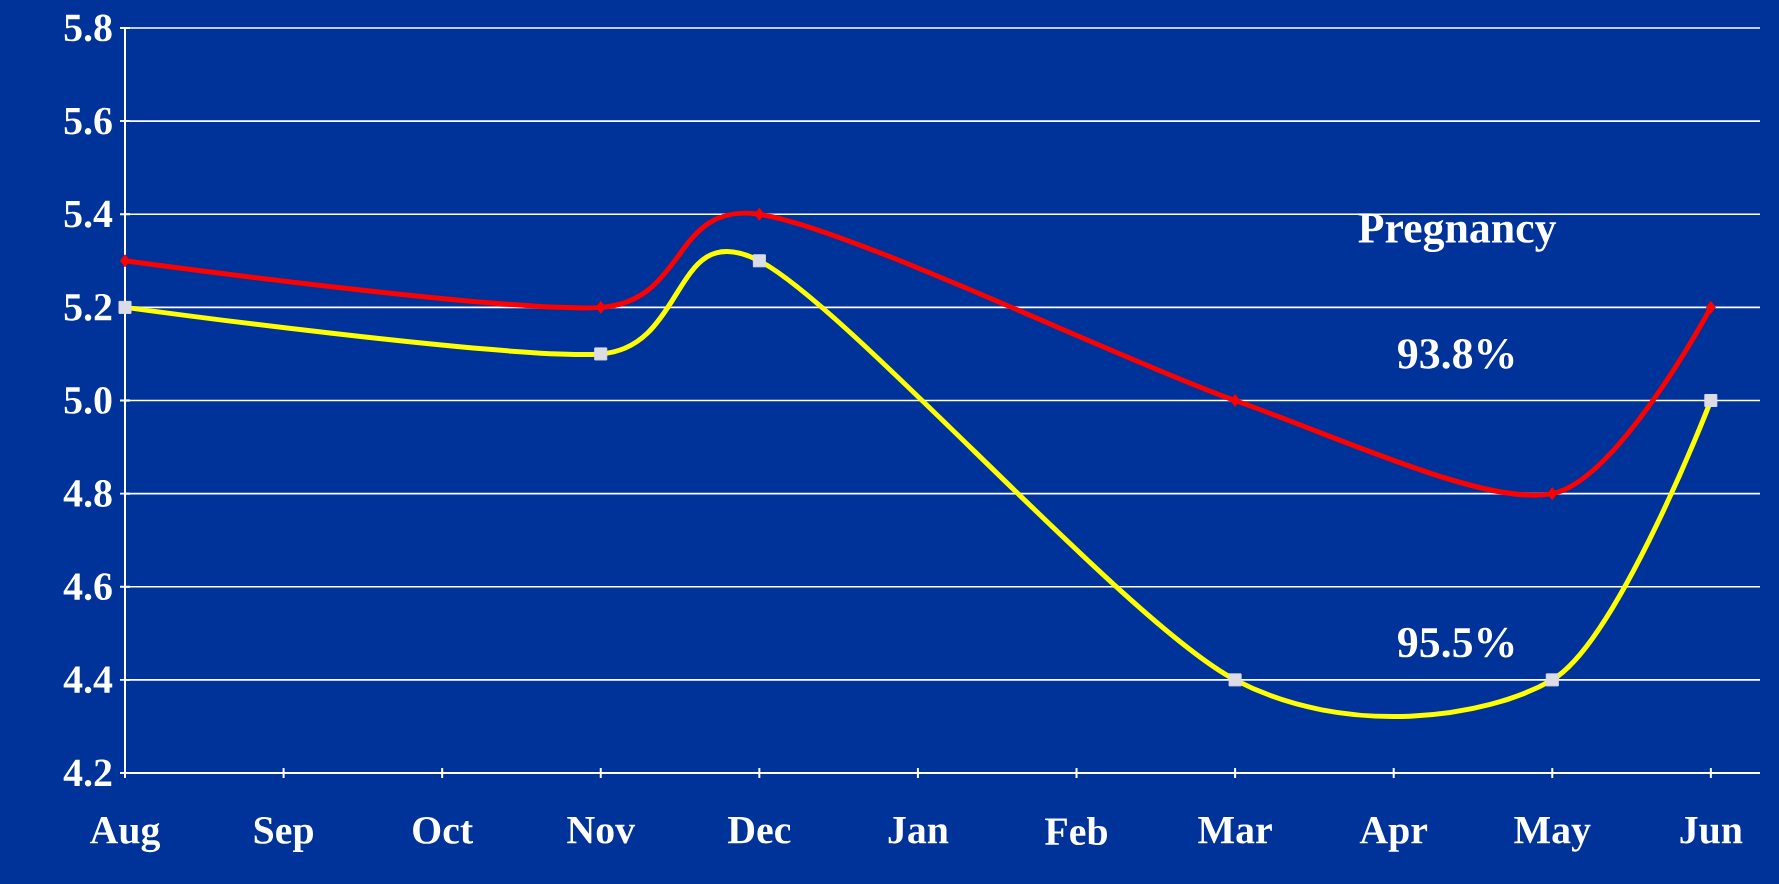 Image resolution: width=1779 pixels, height=884 pixels. What do you see at coordinates (918, 830) in the screenshot?
I see `x-tick-label: Jan` at bounding box center [918, 830].